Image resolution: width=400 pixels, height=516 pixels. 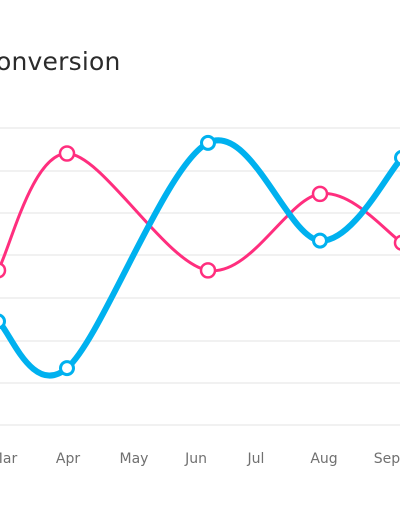 I want to click on x-tick-label-apr: Apr, so click(x=68, y=459).